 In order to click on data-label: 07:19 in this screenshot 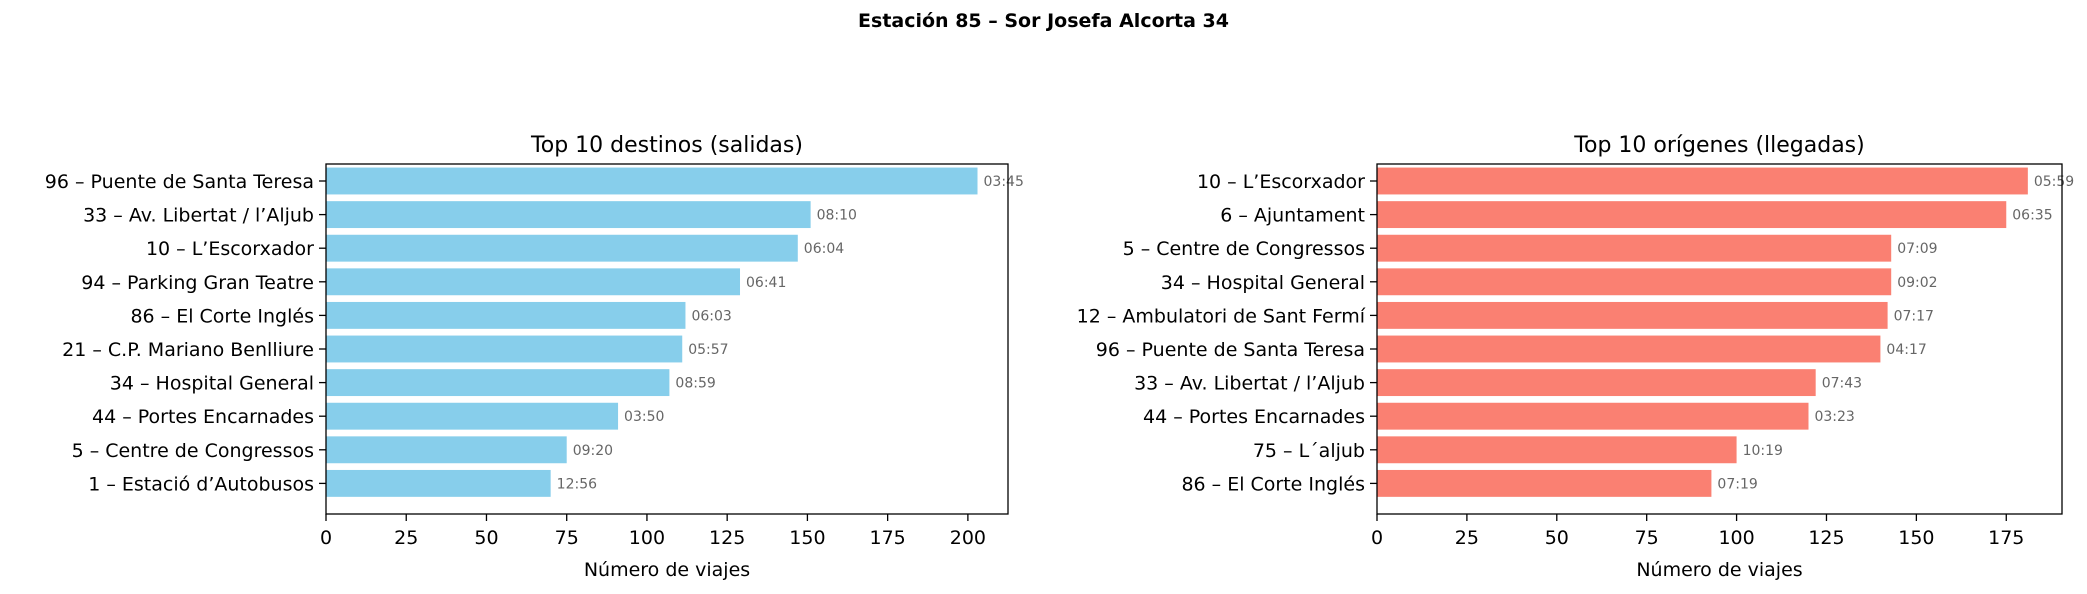, I will do `click(1737, 484)`.